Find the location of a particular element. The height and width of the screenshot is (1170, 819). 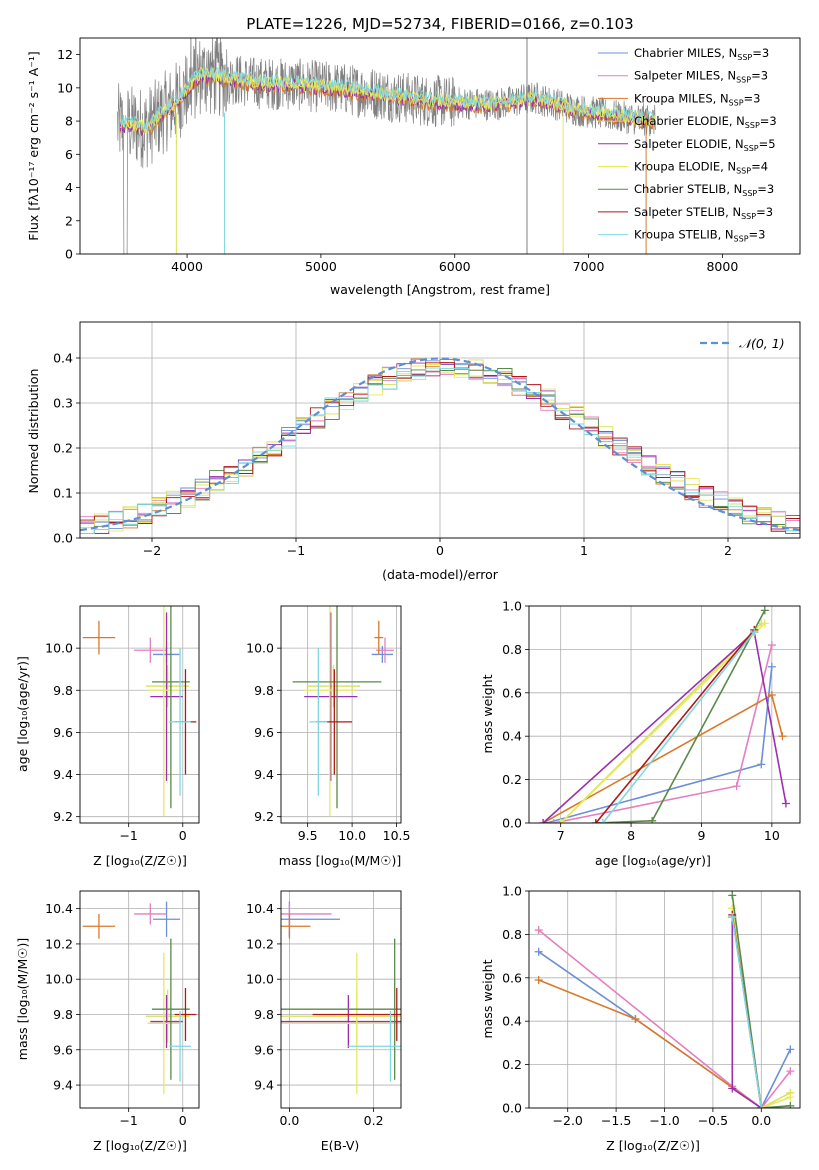

ticks: 0.0 0.2 9.4 9.6 9.8 10.0 10.2 10.4 is located at coordinates (314, 1014).